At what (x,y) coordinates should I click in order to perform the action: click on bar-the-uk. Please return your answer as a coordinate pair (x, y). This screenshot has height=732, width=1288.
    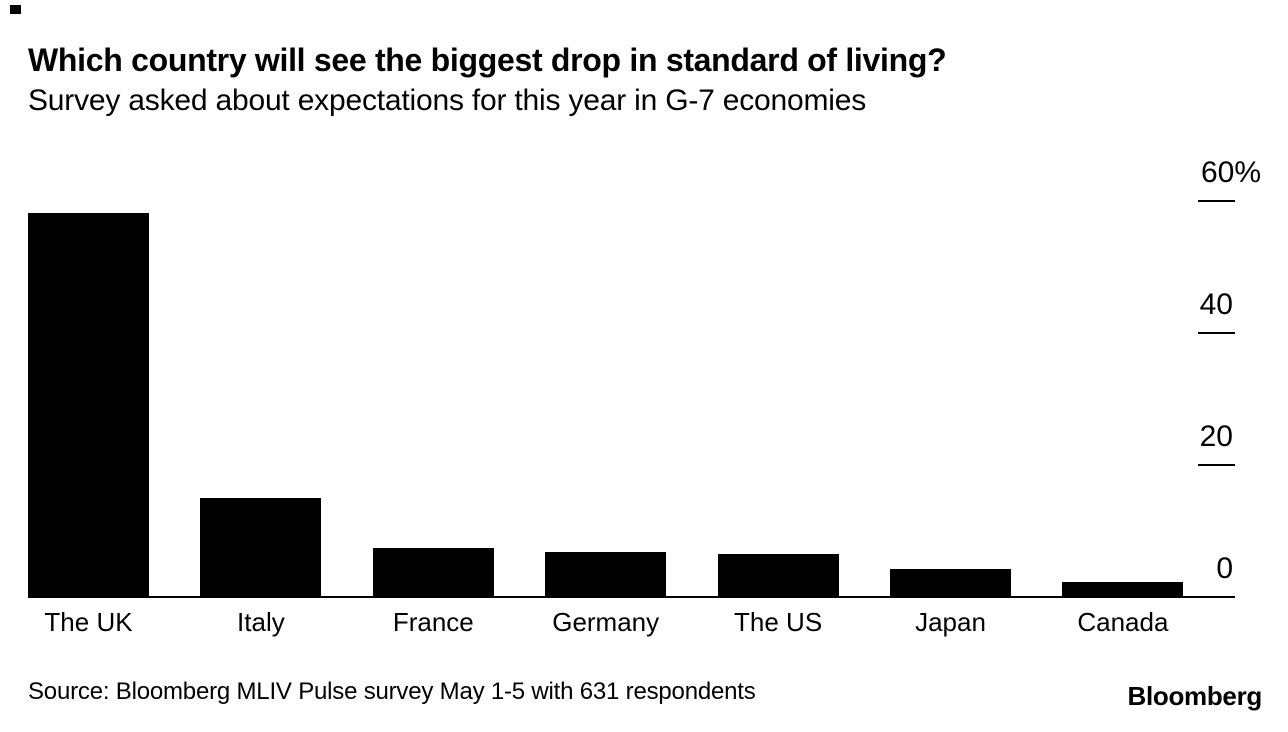
    Looking at the image, I should click on (88, 404).